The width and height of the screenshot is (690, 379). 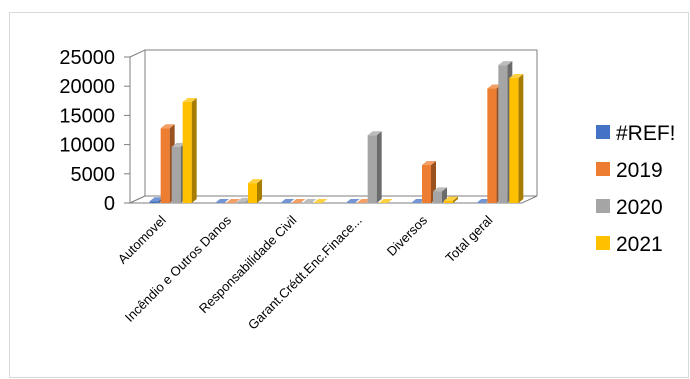 I want to click on y-axis-ticks: 0 5000 10000 15000 20000 25000, so click(x=94, y=131).